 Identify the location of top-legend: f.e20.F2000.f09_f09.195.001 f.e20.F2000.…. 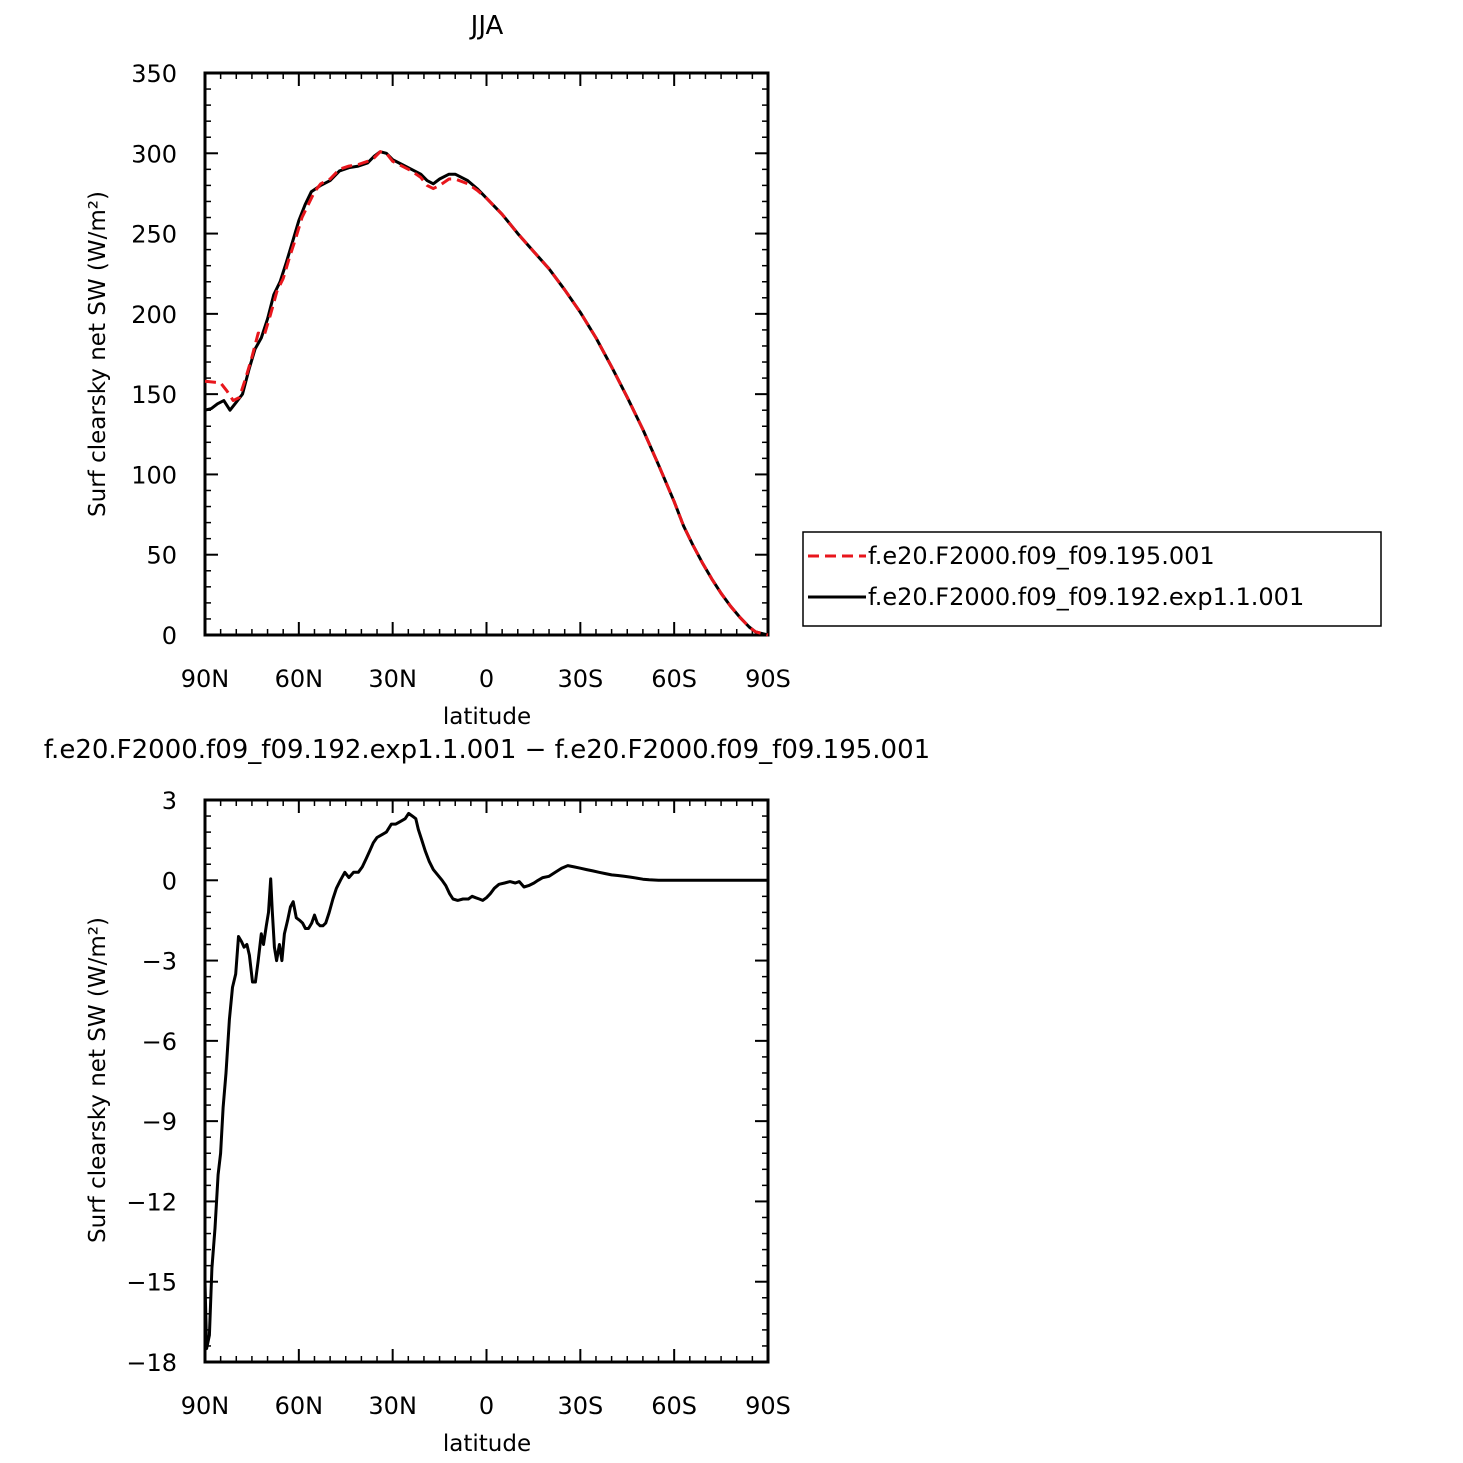
(1092, 579).